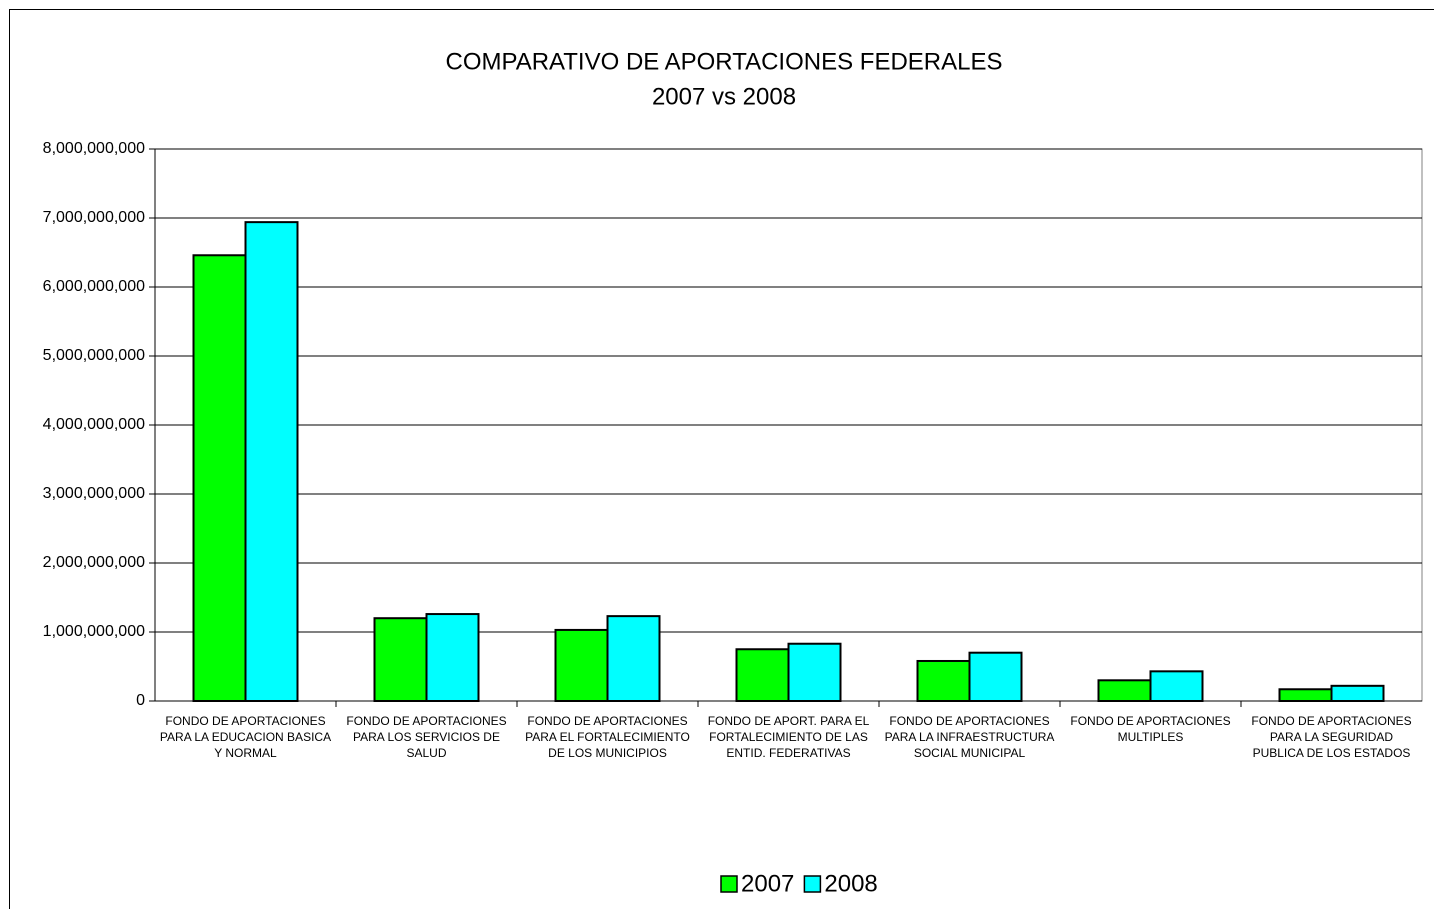  I want to click on y-tick-label: 6,000,000,000, so click(94, 286).